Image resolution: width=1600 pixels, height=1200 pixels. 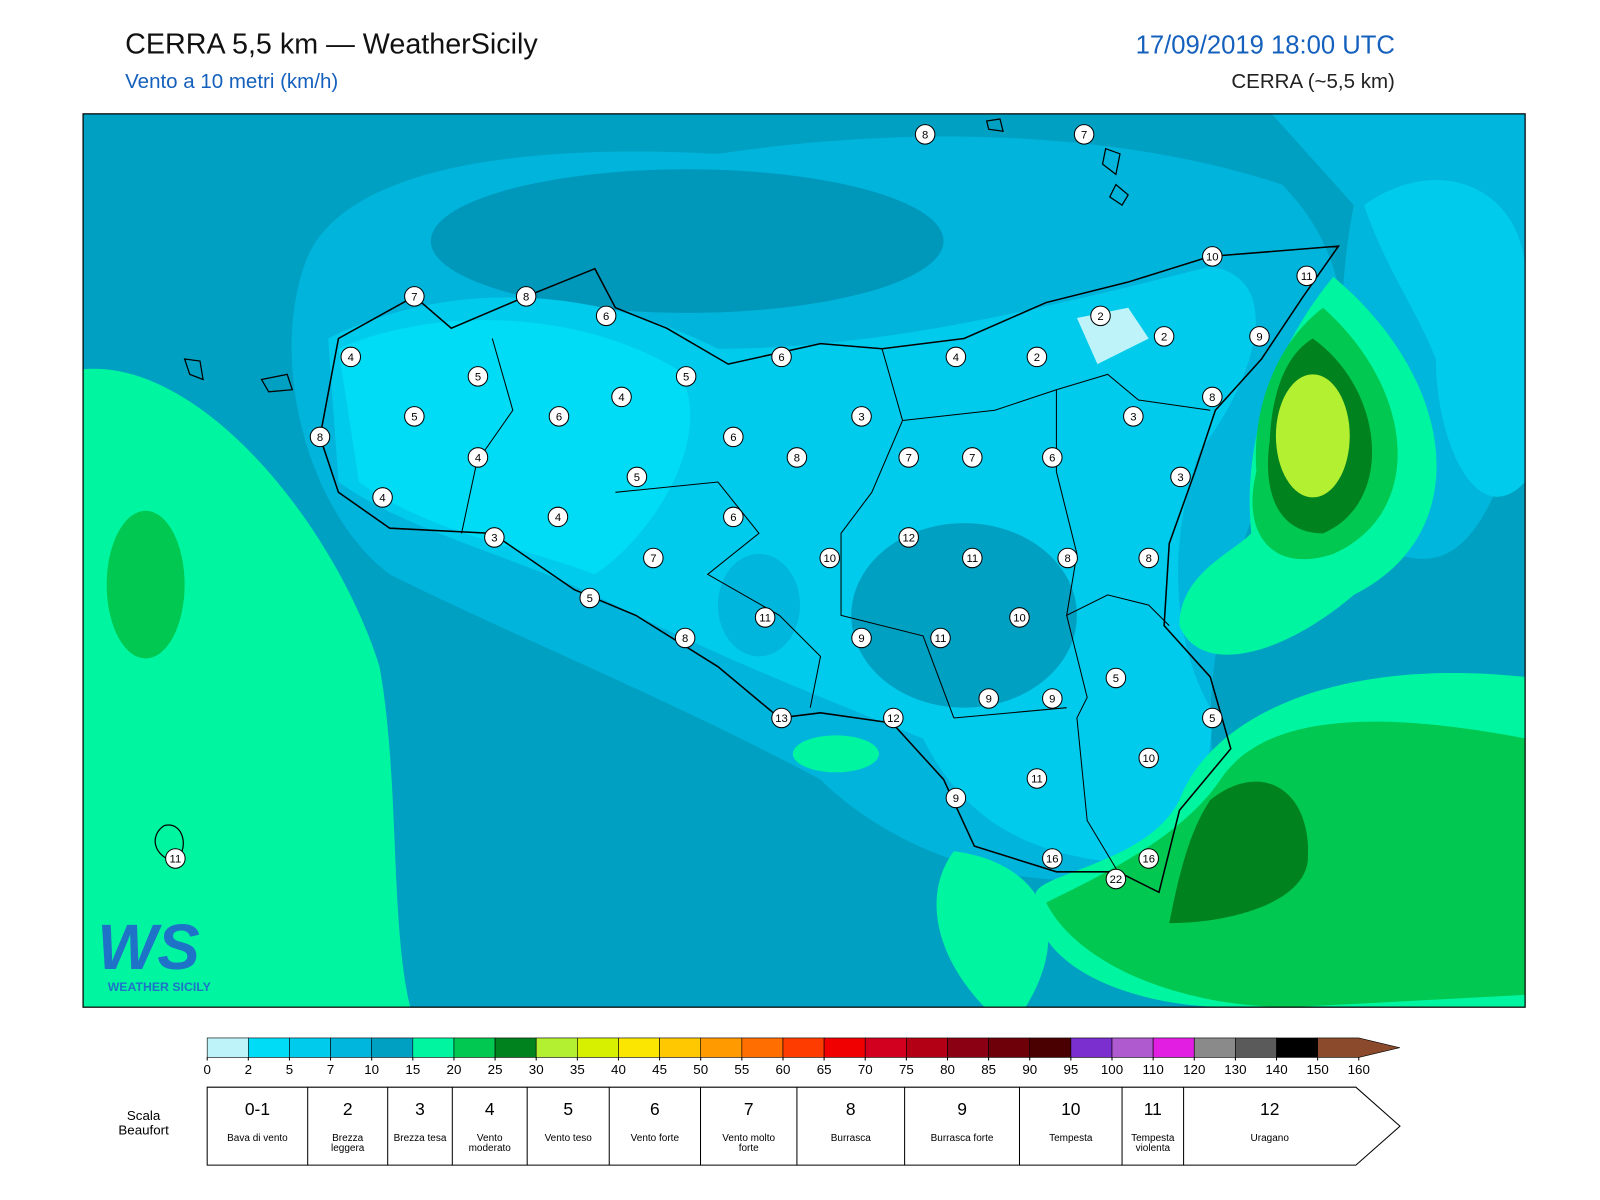 I want to click on station-value: 12, so click(x=908, y=539).